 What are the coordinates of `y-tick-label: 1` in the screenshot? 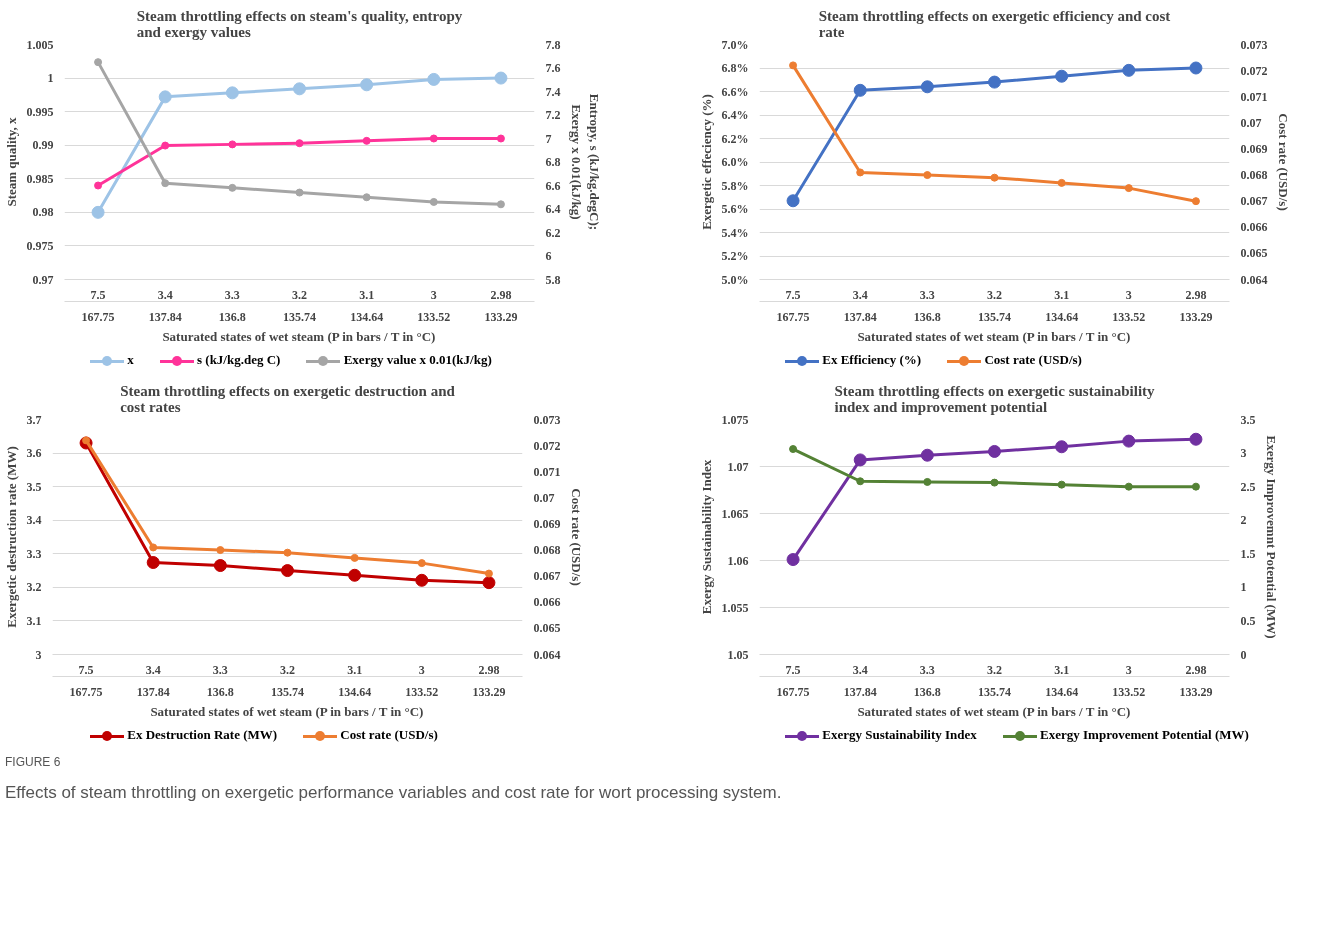 It's located at (50, 78).